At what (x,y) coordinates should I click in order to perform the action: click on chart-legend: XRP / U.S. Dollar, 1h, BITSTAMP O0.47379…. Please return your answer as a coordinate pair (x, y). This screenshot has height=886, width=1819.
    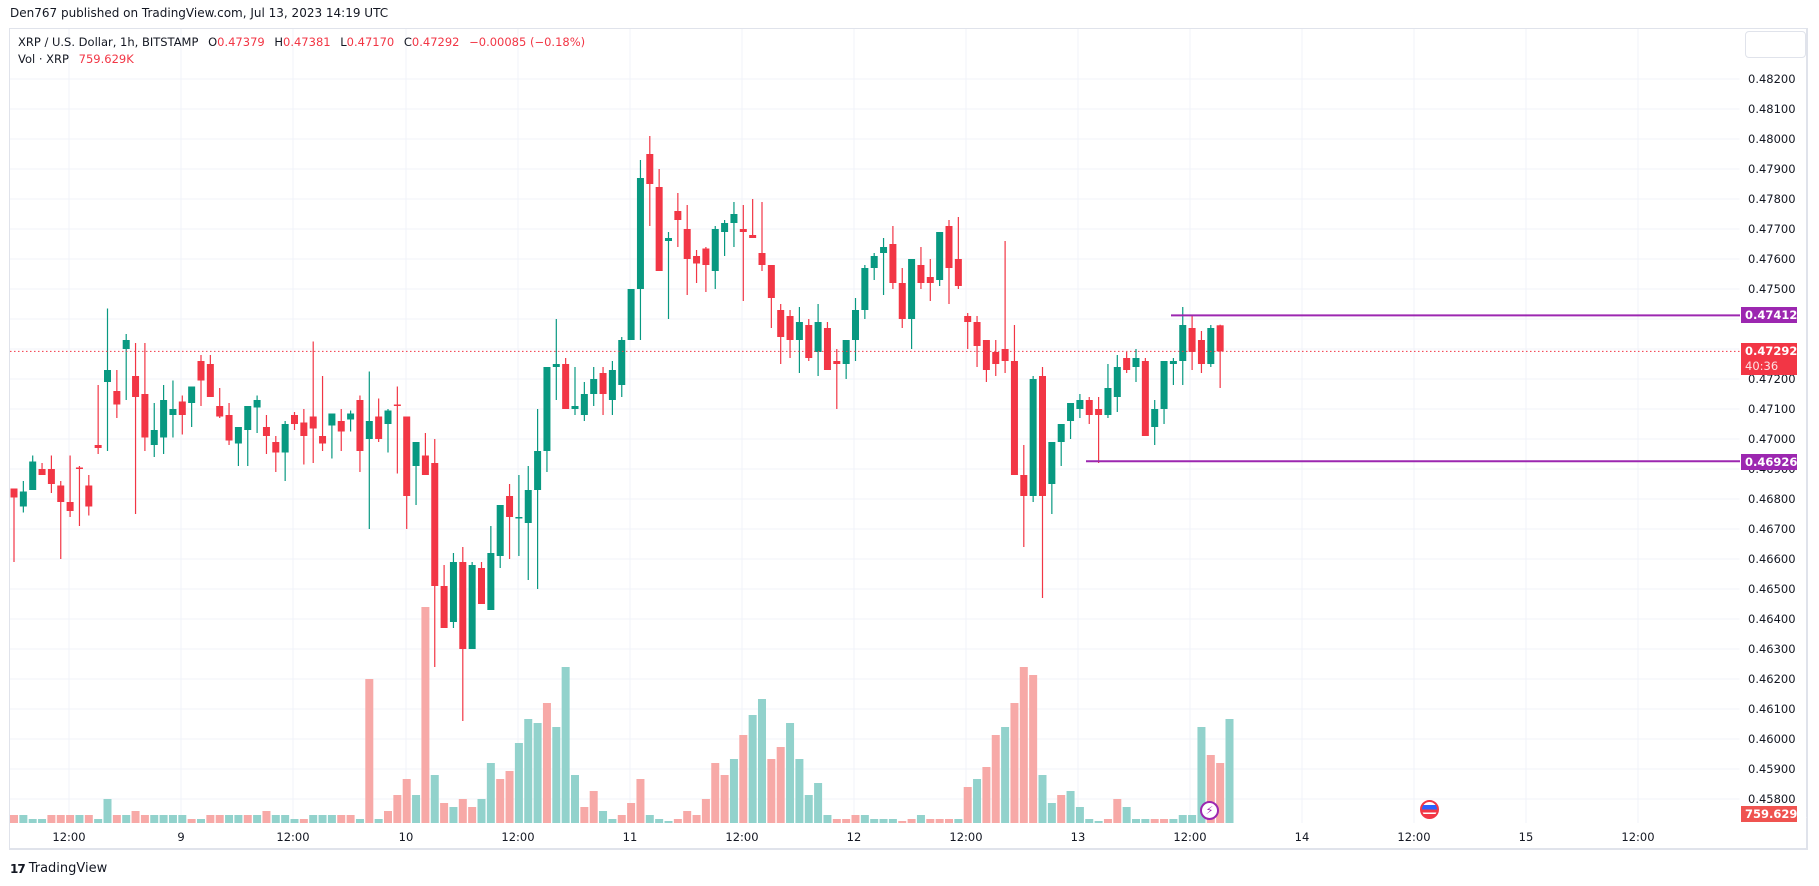
    Looking at the image, I should click on (301, 51).